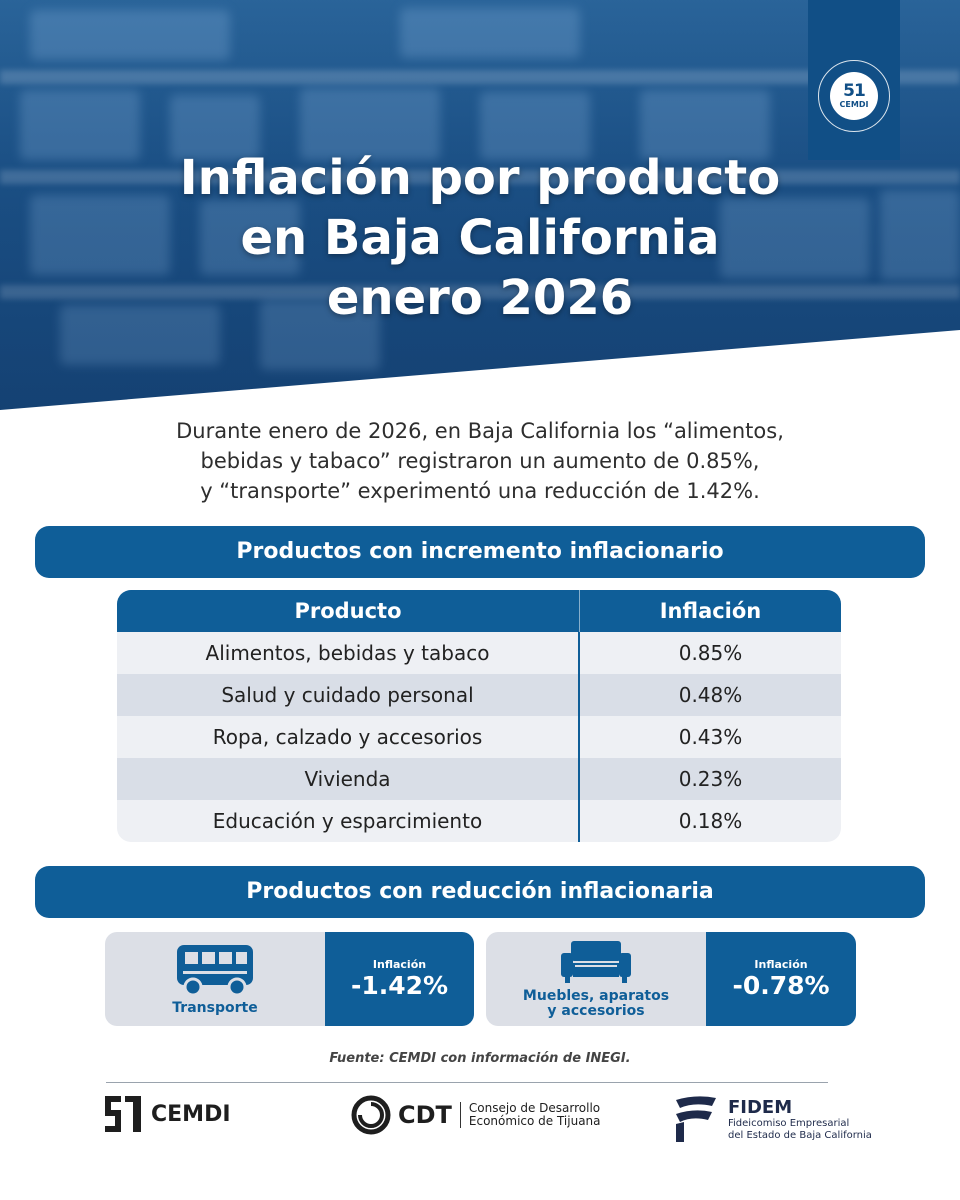 The image size is (960, 1200). I want to click on inflation-cell: 0.85%, so click(710, 653).